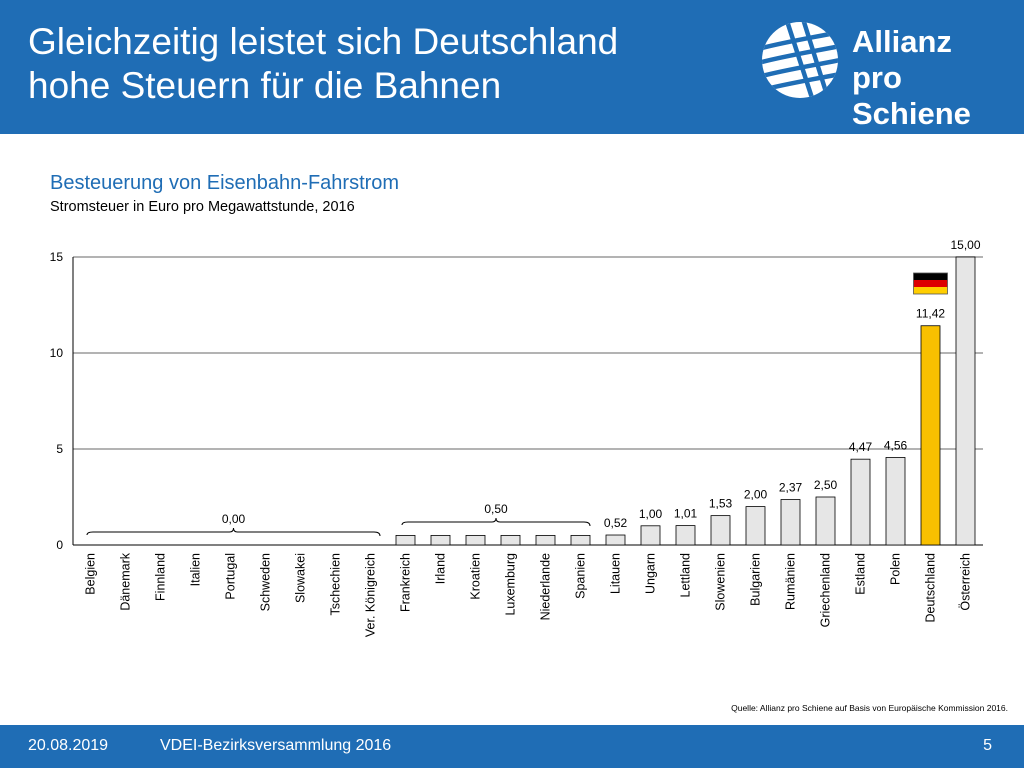 The width and height of the screenshot is (1024, 768). What do you see at coordinates (476, 576) in the screenshot?
I see `x-tick-label: Kroatien` at bounding box center [476, 576].